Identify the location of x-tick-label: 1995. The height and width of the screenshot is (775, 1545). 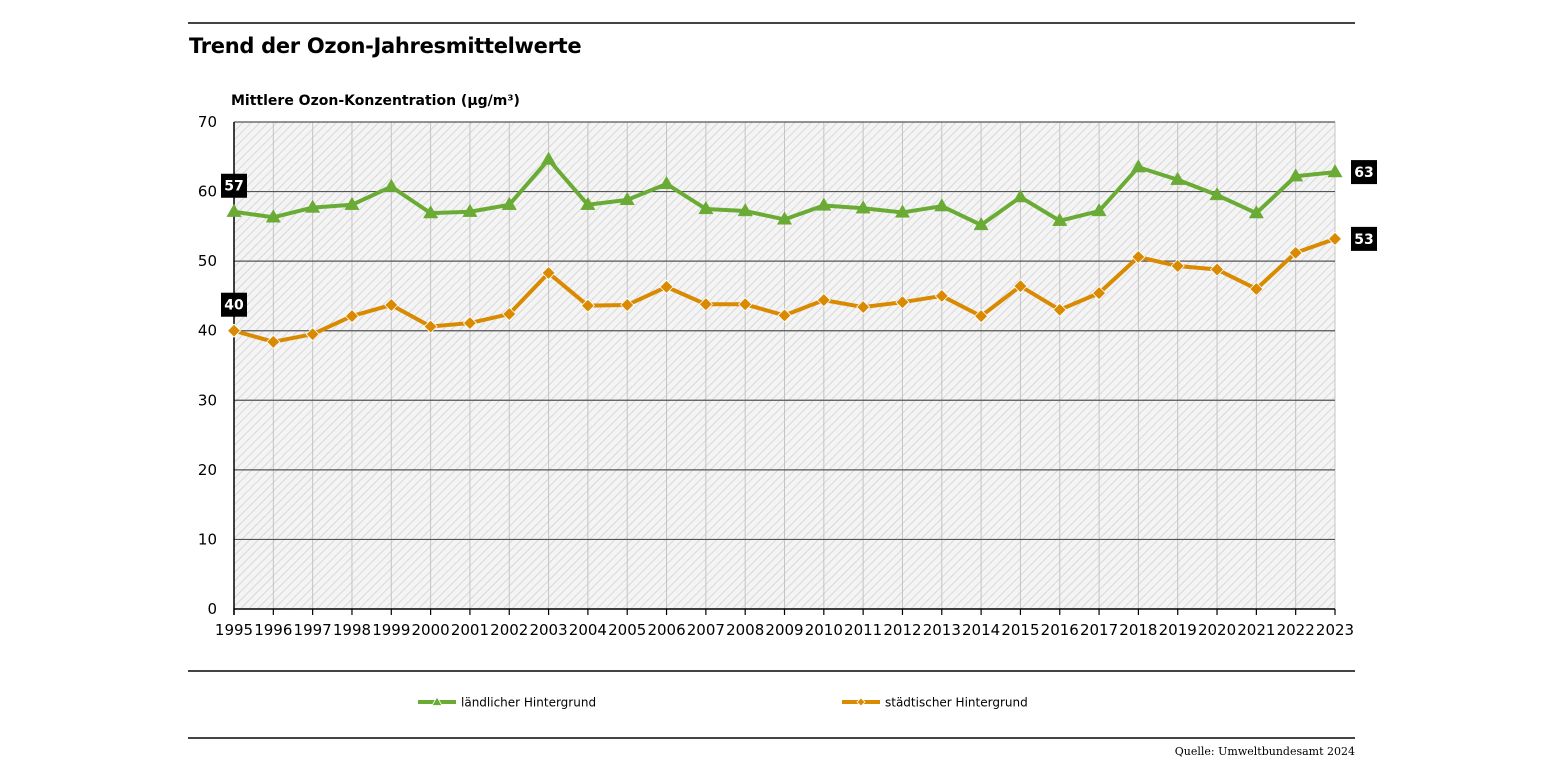
(234, 630).